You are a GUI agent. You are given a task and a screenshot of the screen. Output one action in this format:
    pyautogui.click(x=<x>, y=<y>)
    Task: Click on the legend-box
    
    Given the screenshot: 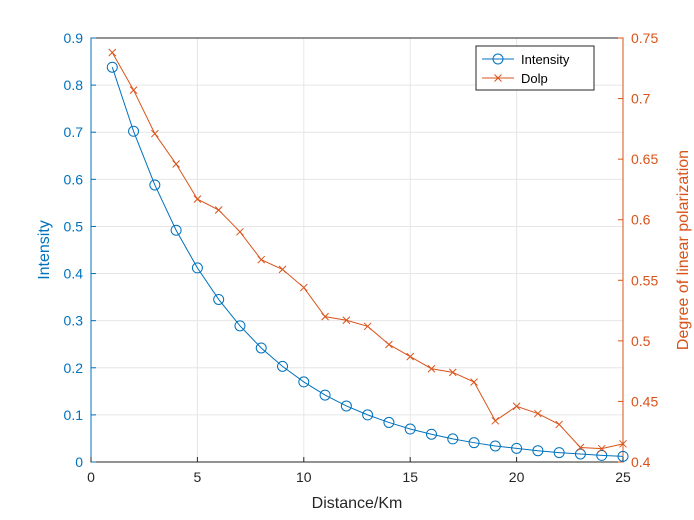 What is the action you would take?
    pyautogui.click(x=535, y=68)
    